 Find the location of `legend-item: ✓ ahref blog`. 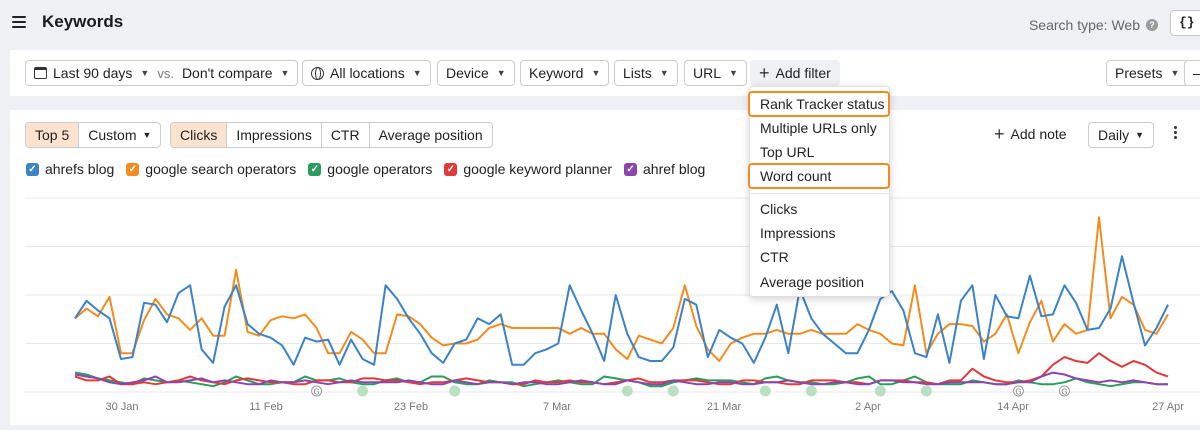

legend-item: ✓ ahref blog is located at coordinates (664, 169).